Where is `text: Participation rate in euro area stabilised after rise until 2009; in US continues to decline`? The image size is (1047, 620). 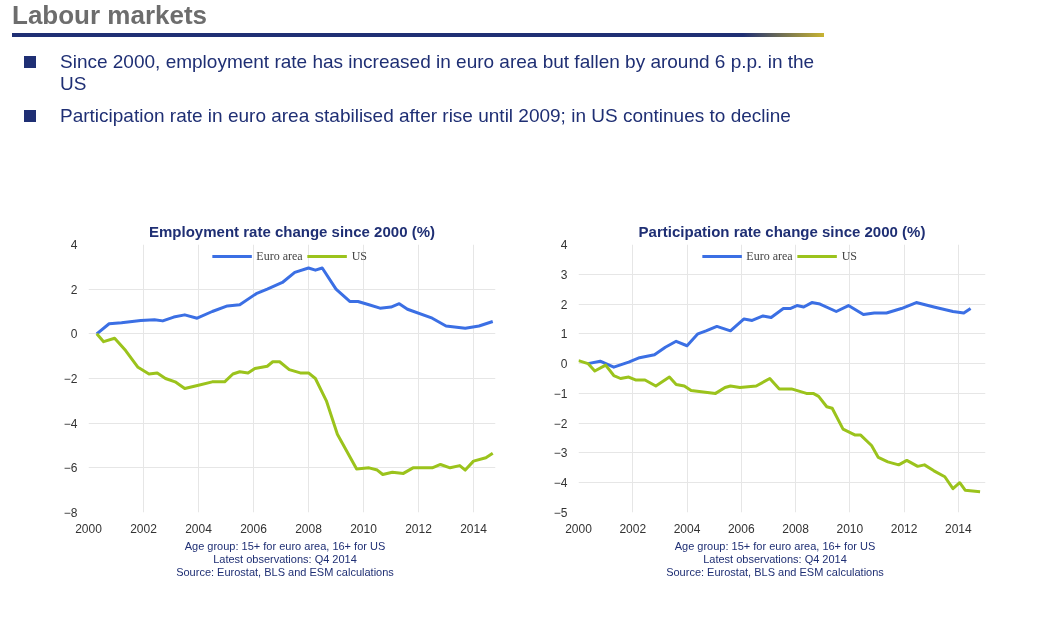
text: Participation rate in euro area stabilised after rise until 2009; in US continues to decline is located at coordinates (425, 116).